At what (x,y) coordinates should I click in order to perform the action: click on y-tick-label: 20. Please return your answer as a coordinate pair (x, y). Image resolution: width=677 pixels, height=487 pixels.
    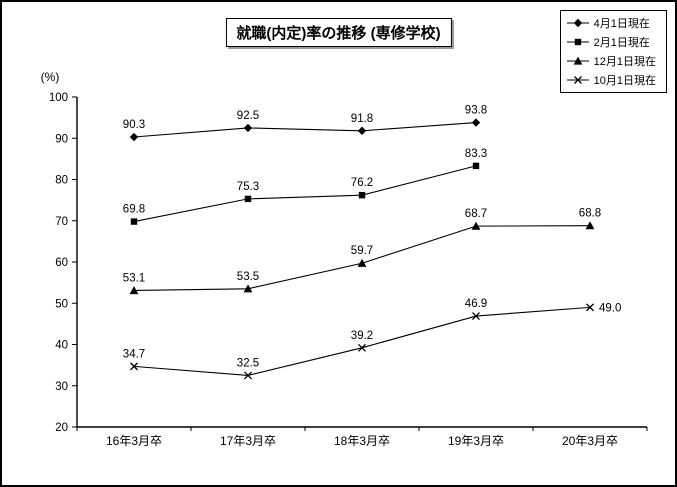
    Looking at the image, I should click on (61, 428).